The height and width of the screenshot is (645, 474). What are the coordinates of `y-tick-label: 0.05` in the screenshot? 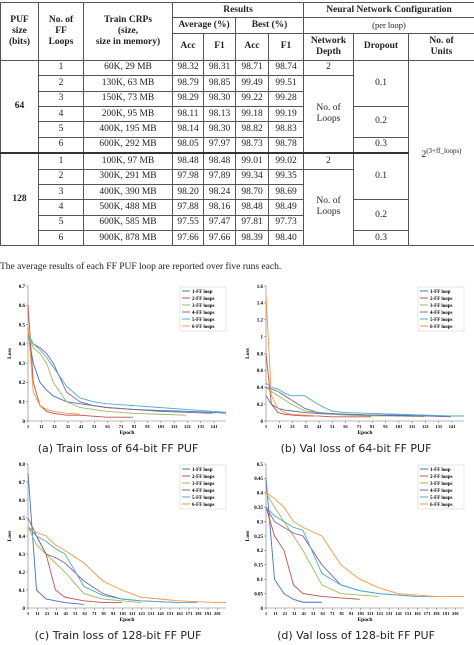 It's located at (258, 594).